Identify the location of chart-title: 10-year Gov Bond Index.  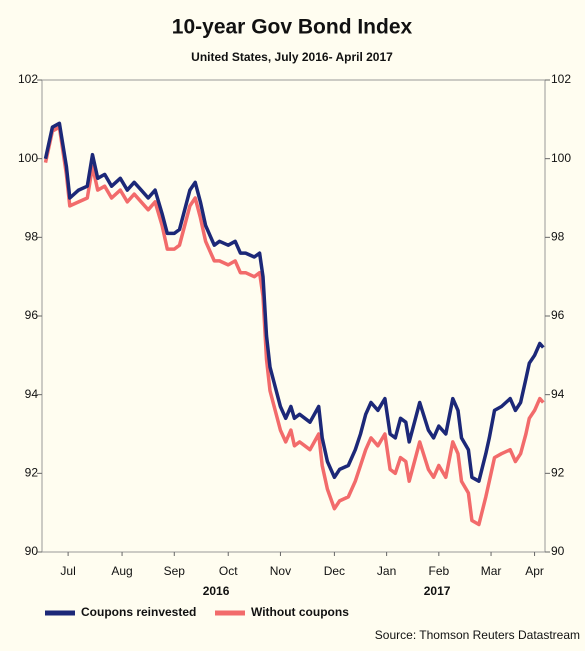
(292, 27).